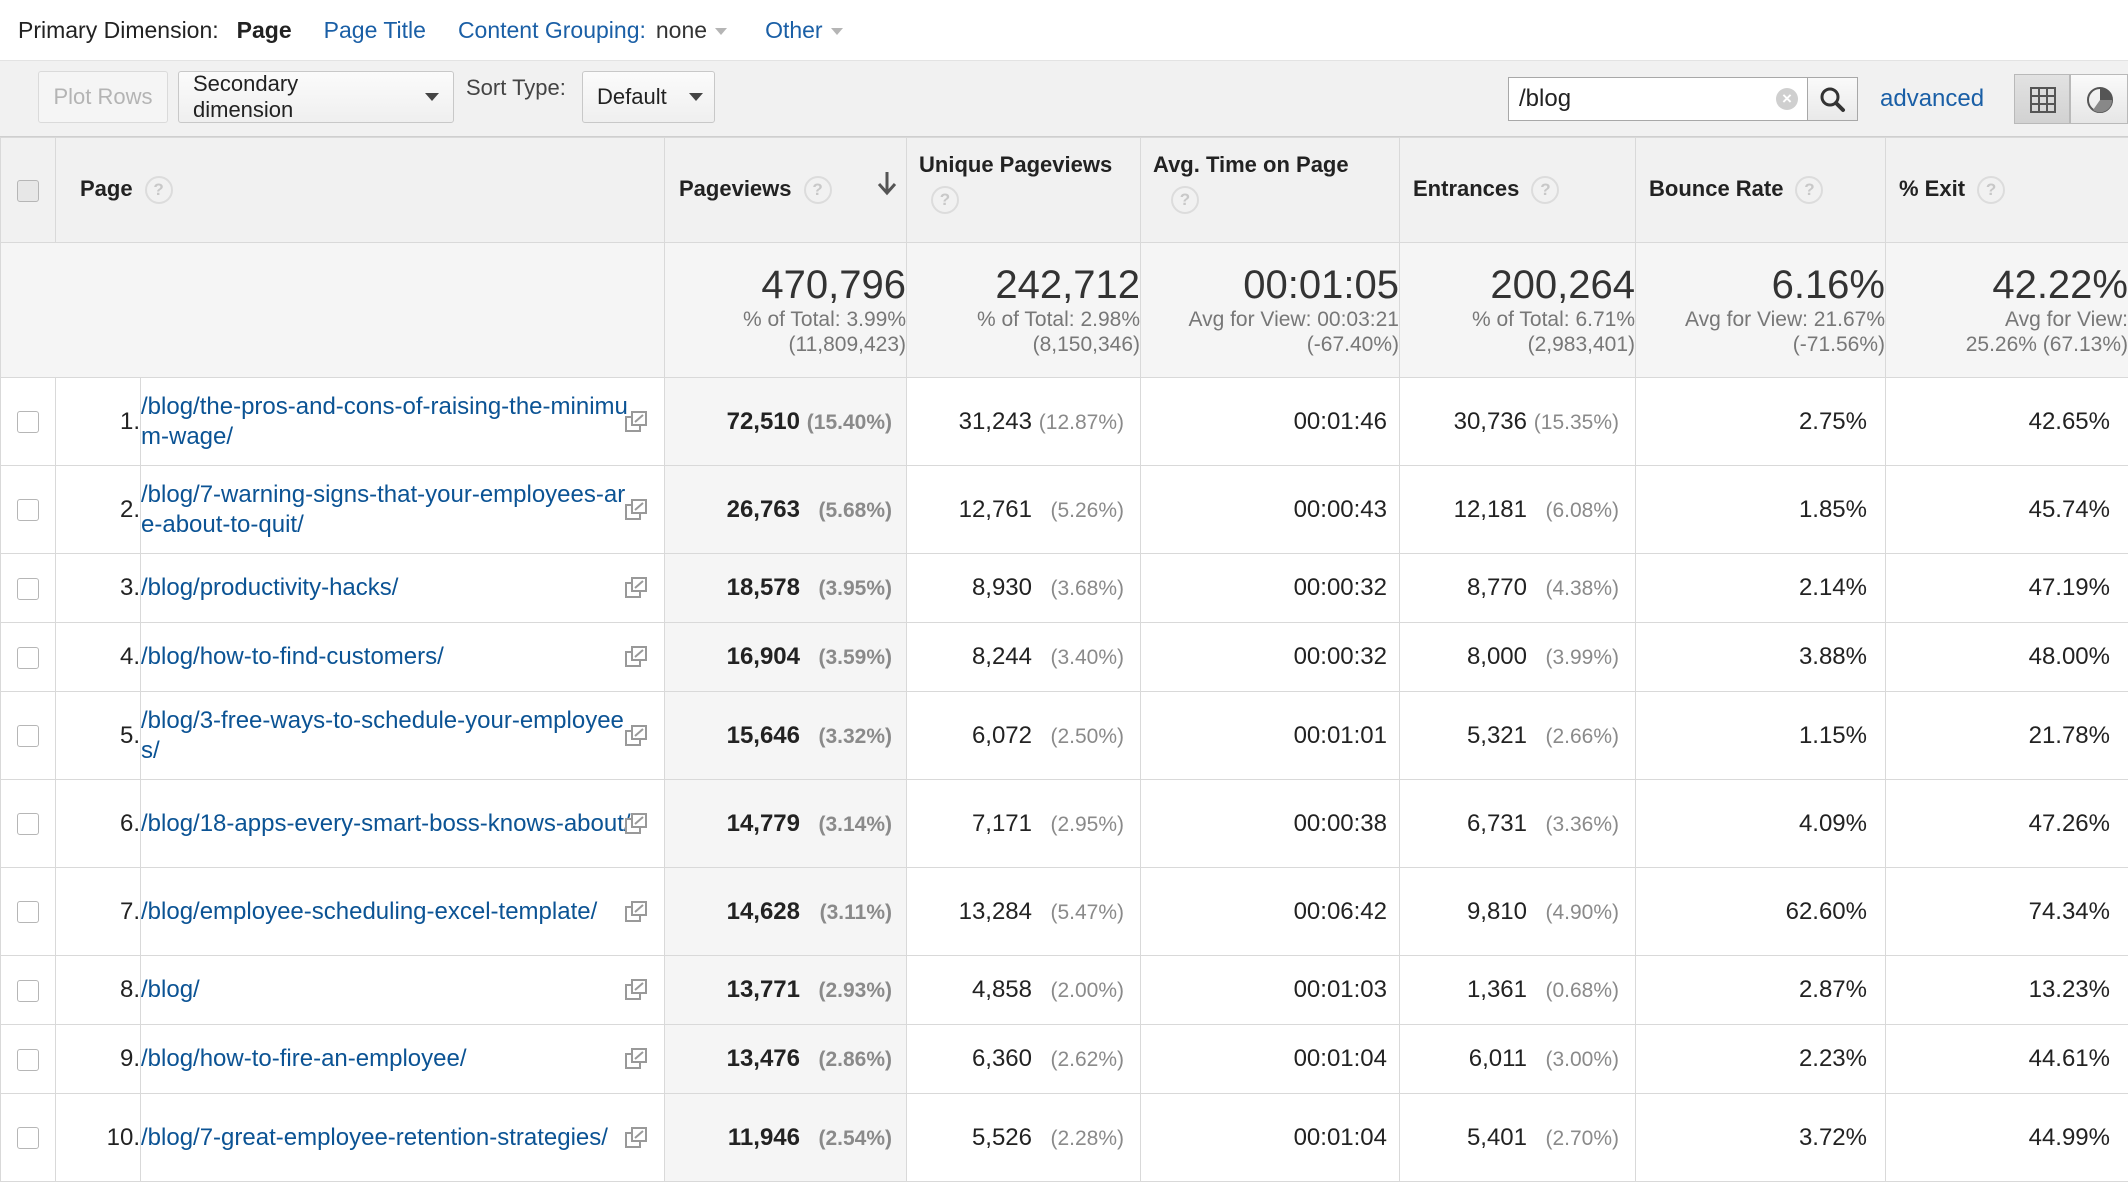 This screenshot has width=2128, height=1190. I want to click on row-entrances: 5,401 (2.70%), so click(1517, 1137).